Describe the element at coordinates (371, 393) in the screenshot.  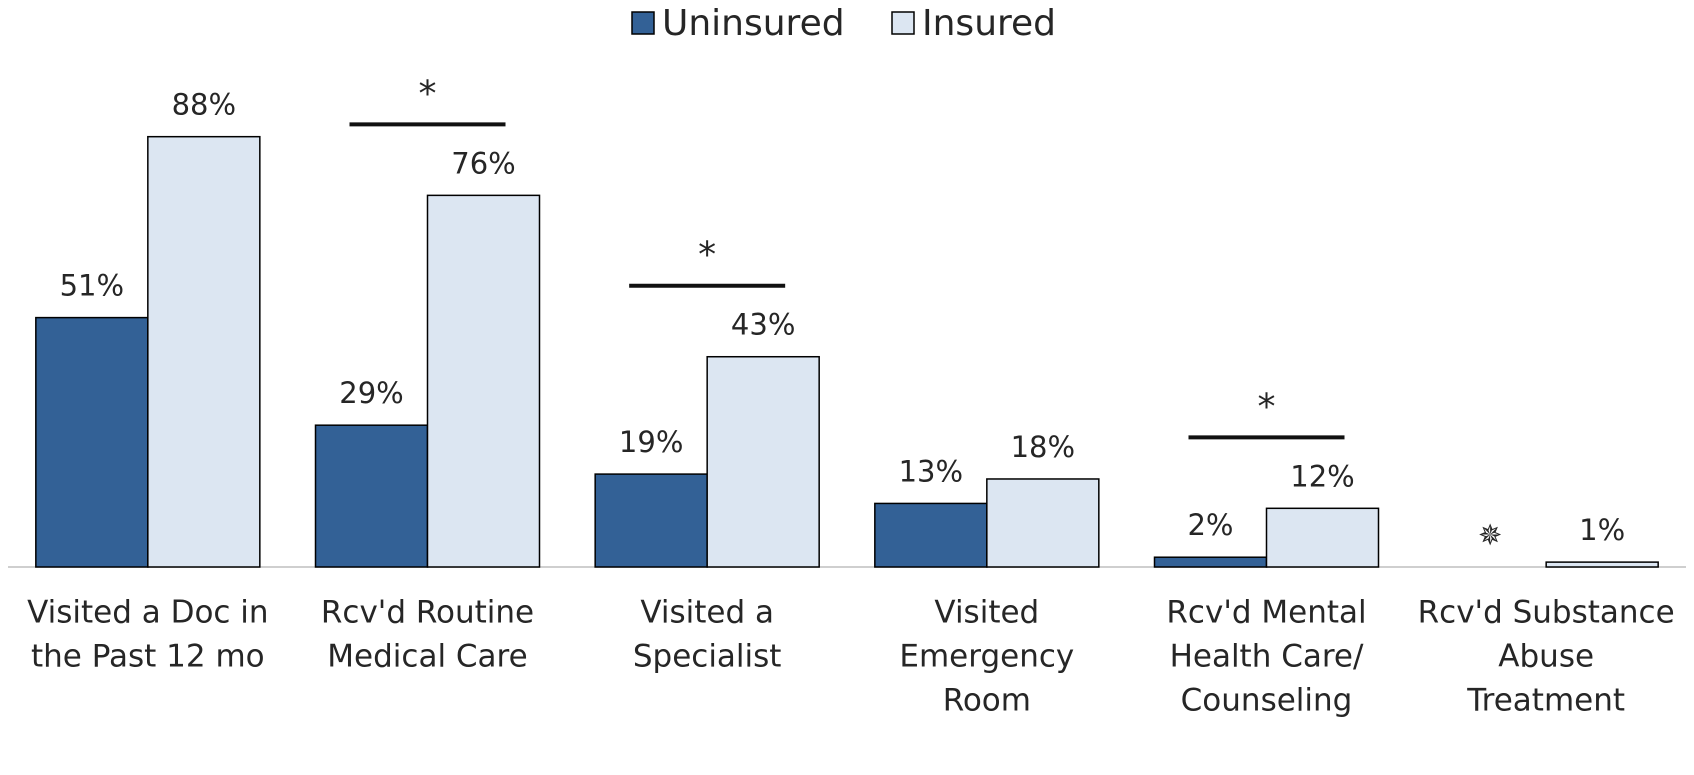
I see `value-label: 29%` at that location.